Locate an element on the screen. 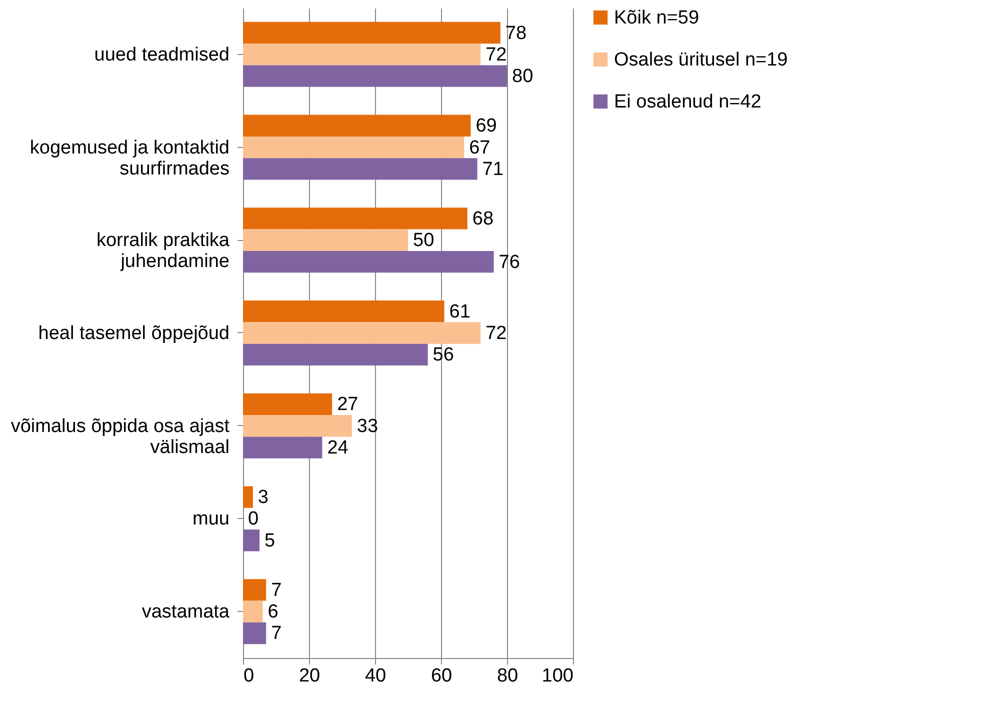 This screenshot has height=711, width=994. x-tick-label: 0 is located at coordinates (249, 676).